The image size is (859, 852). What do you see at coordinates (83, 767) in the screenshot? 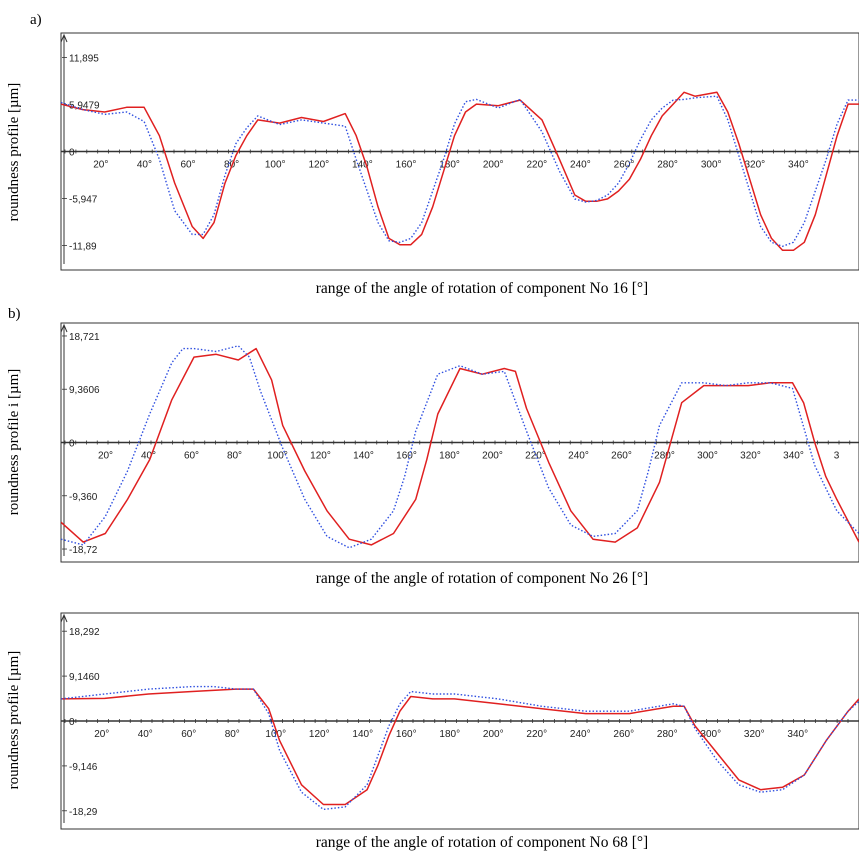
I see `y-tick-label: -9,146` at bounding box center [83, 767].